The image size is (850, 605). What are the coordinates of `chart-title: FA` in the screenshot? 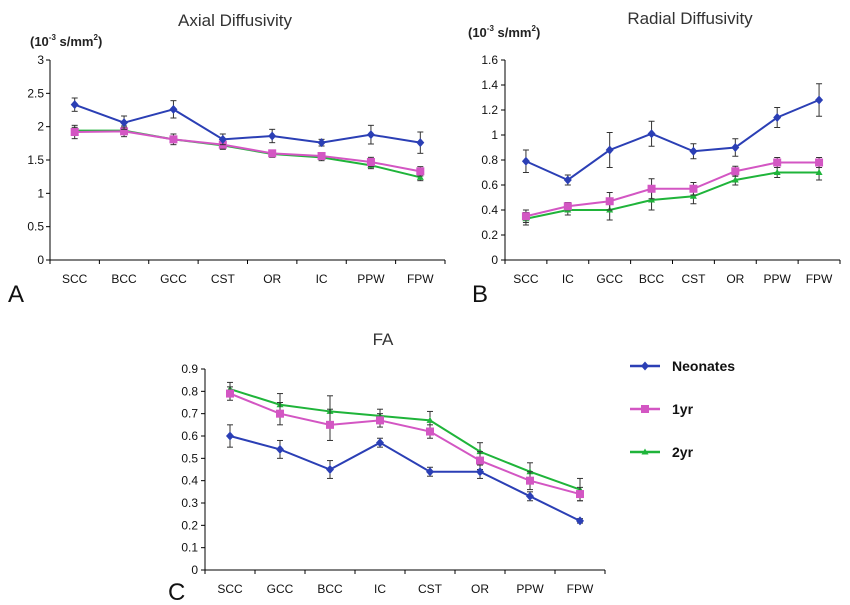 It's located at (383, 339).